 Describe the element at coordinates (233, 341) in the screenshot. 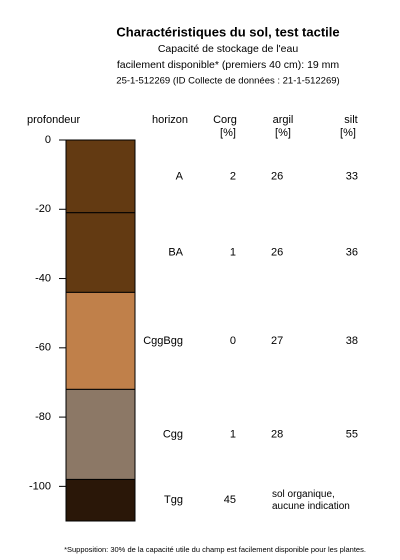

I see `corg-value: 0` at that location.